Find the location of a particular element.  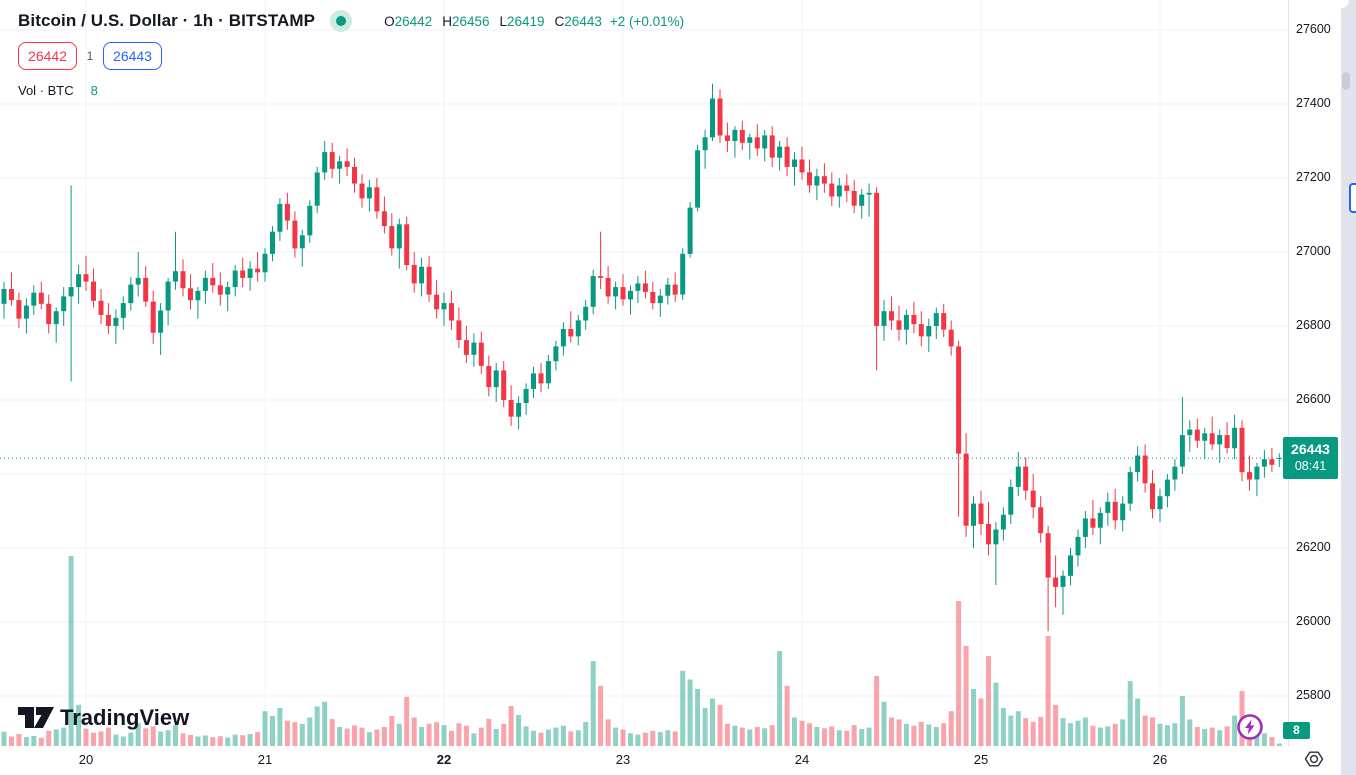

volume-label: Vol · BTC is located at coordinates (46, 90).